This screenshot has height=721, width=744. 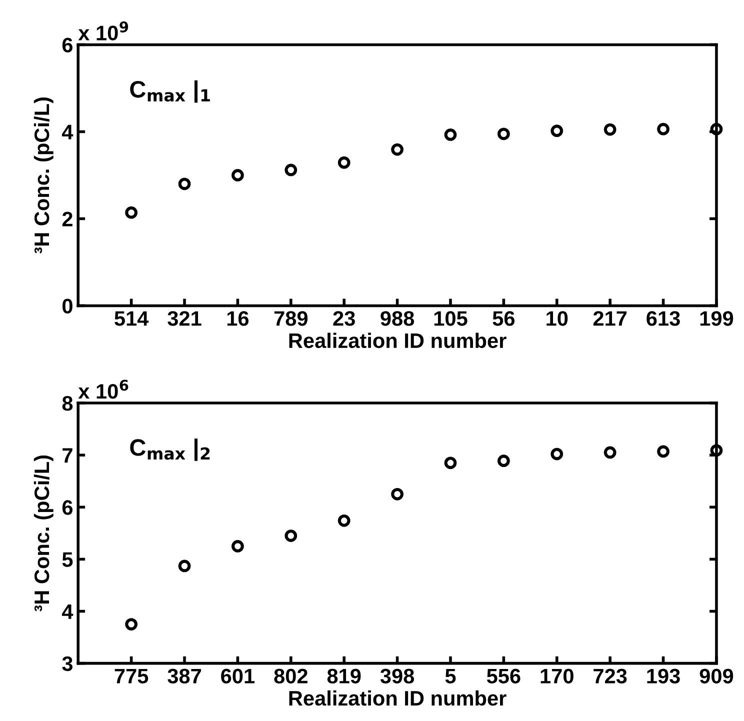 What do you see at coordinates (610, 676) in the screenshot?
I see `x-tick-label: 723` at bounding box center [610, 676].